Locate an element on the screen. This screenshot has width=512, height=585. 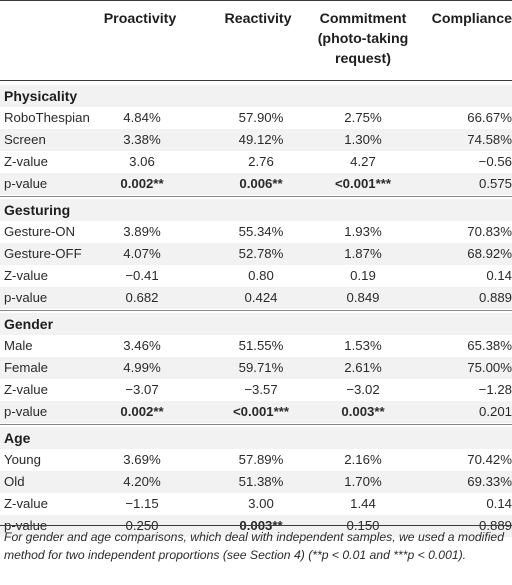
cell-value: 57.89% is located at coordinates (261, 459).